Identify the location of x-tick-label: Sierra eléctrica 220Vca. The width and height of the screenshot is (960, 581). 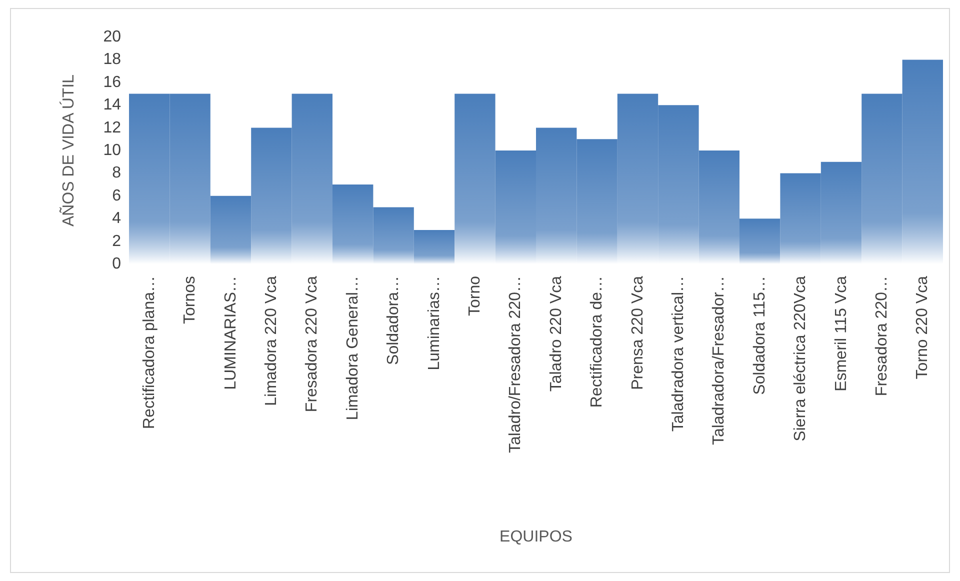
(801, 359).